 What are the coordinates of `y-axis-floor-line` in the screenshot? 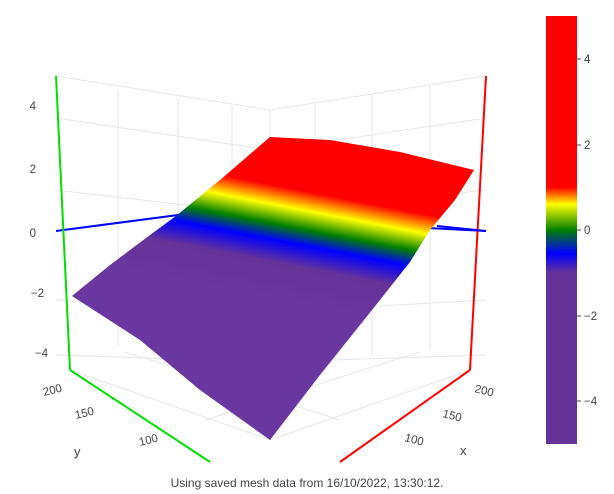 It's located at (140, 416).